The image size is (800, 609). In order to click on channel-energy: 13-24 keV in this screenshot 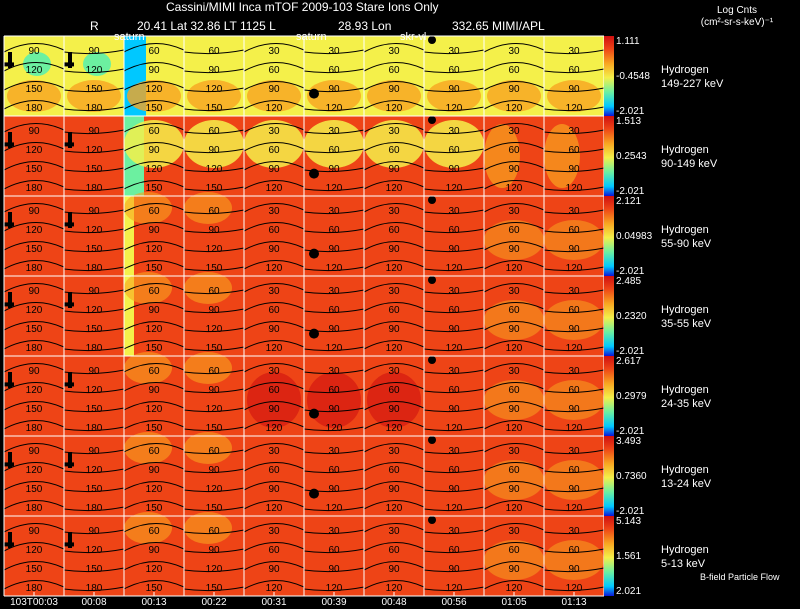, I will do `click(686, 484)`.